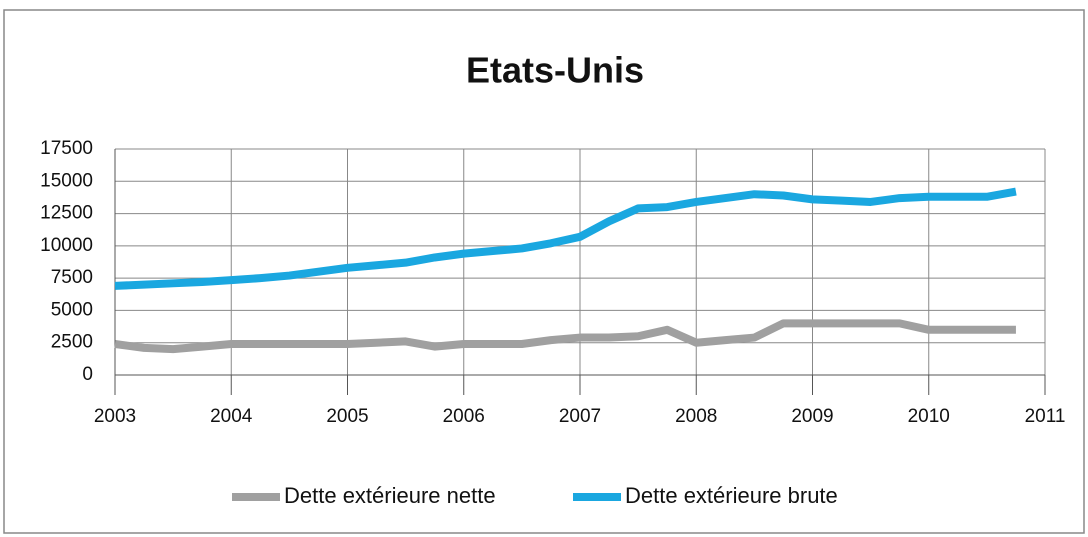  I want to click on chart-title: Etats-Unis, so click(555, 70).